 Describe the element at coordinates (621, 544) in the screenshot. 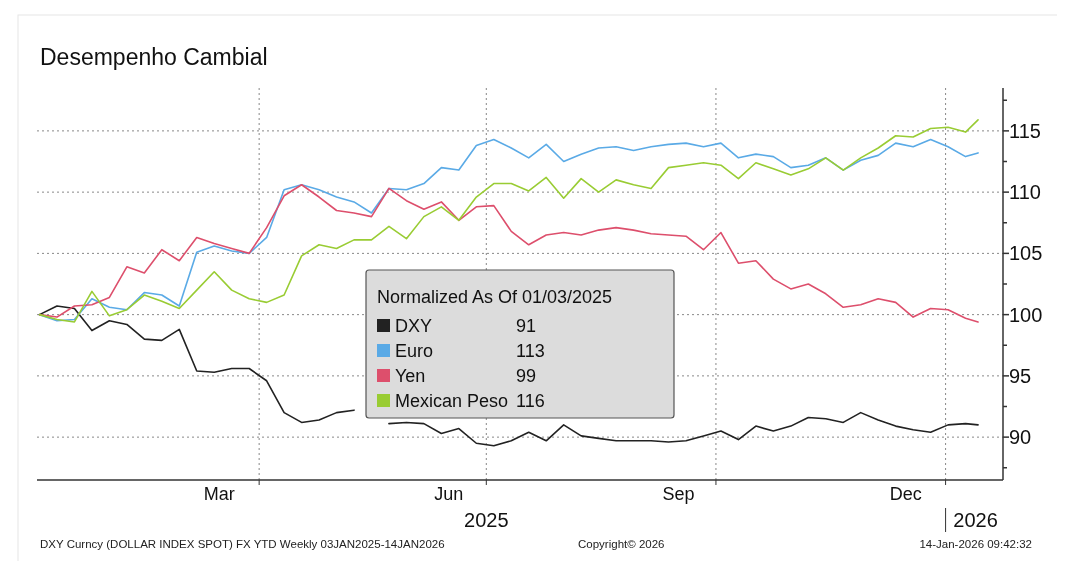

I see `text: Copyright© 2026` at that location.